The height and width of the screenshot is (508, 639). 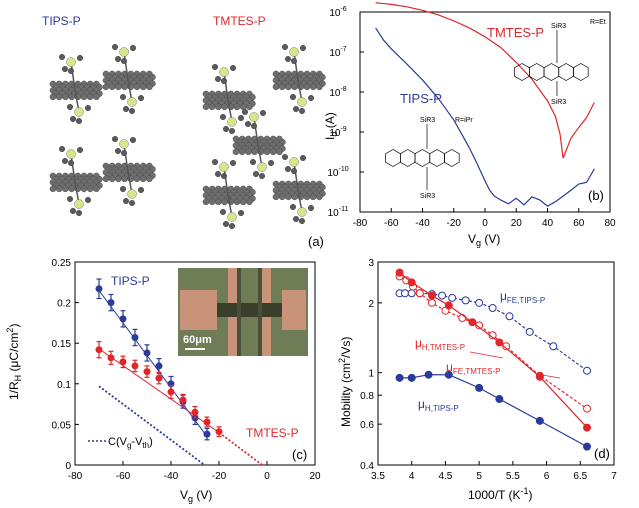 I want to click on tips-molecule-diagram: SiR3 SiR3, so click(x=422, y=158).